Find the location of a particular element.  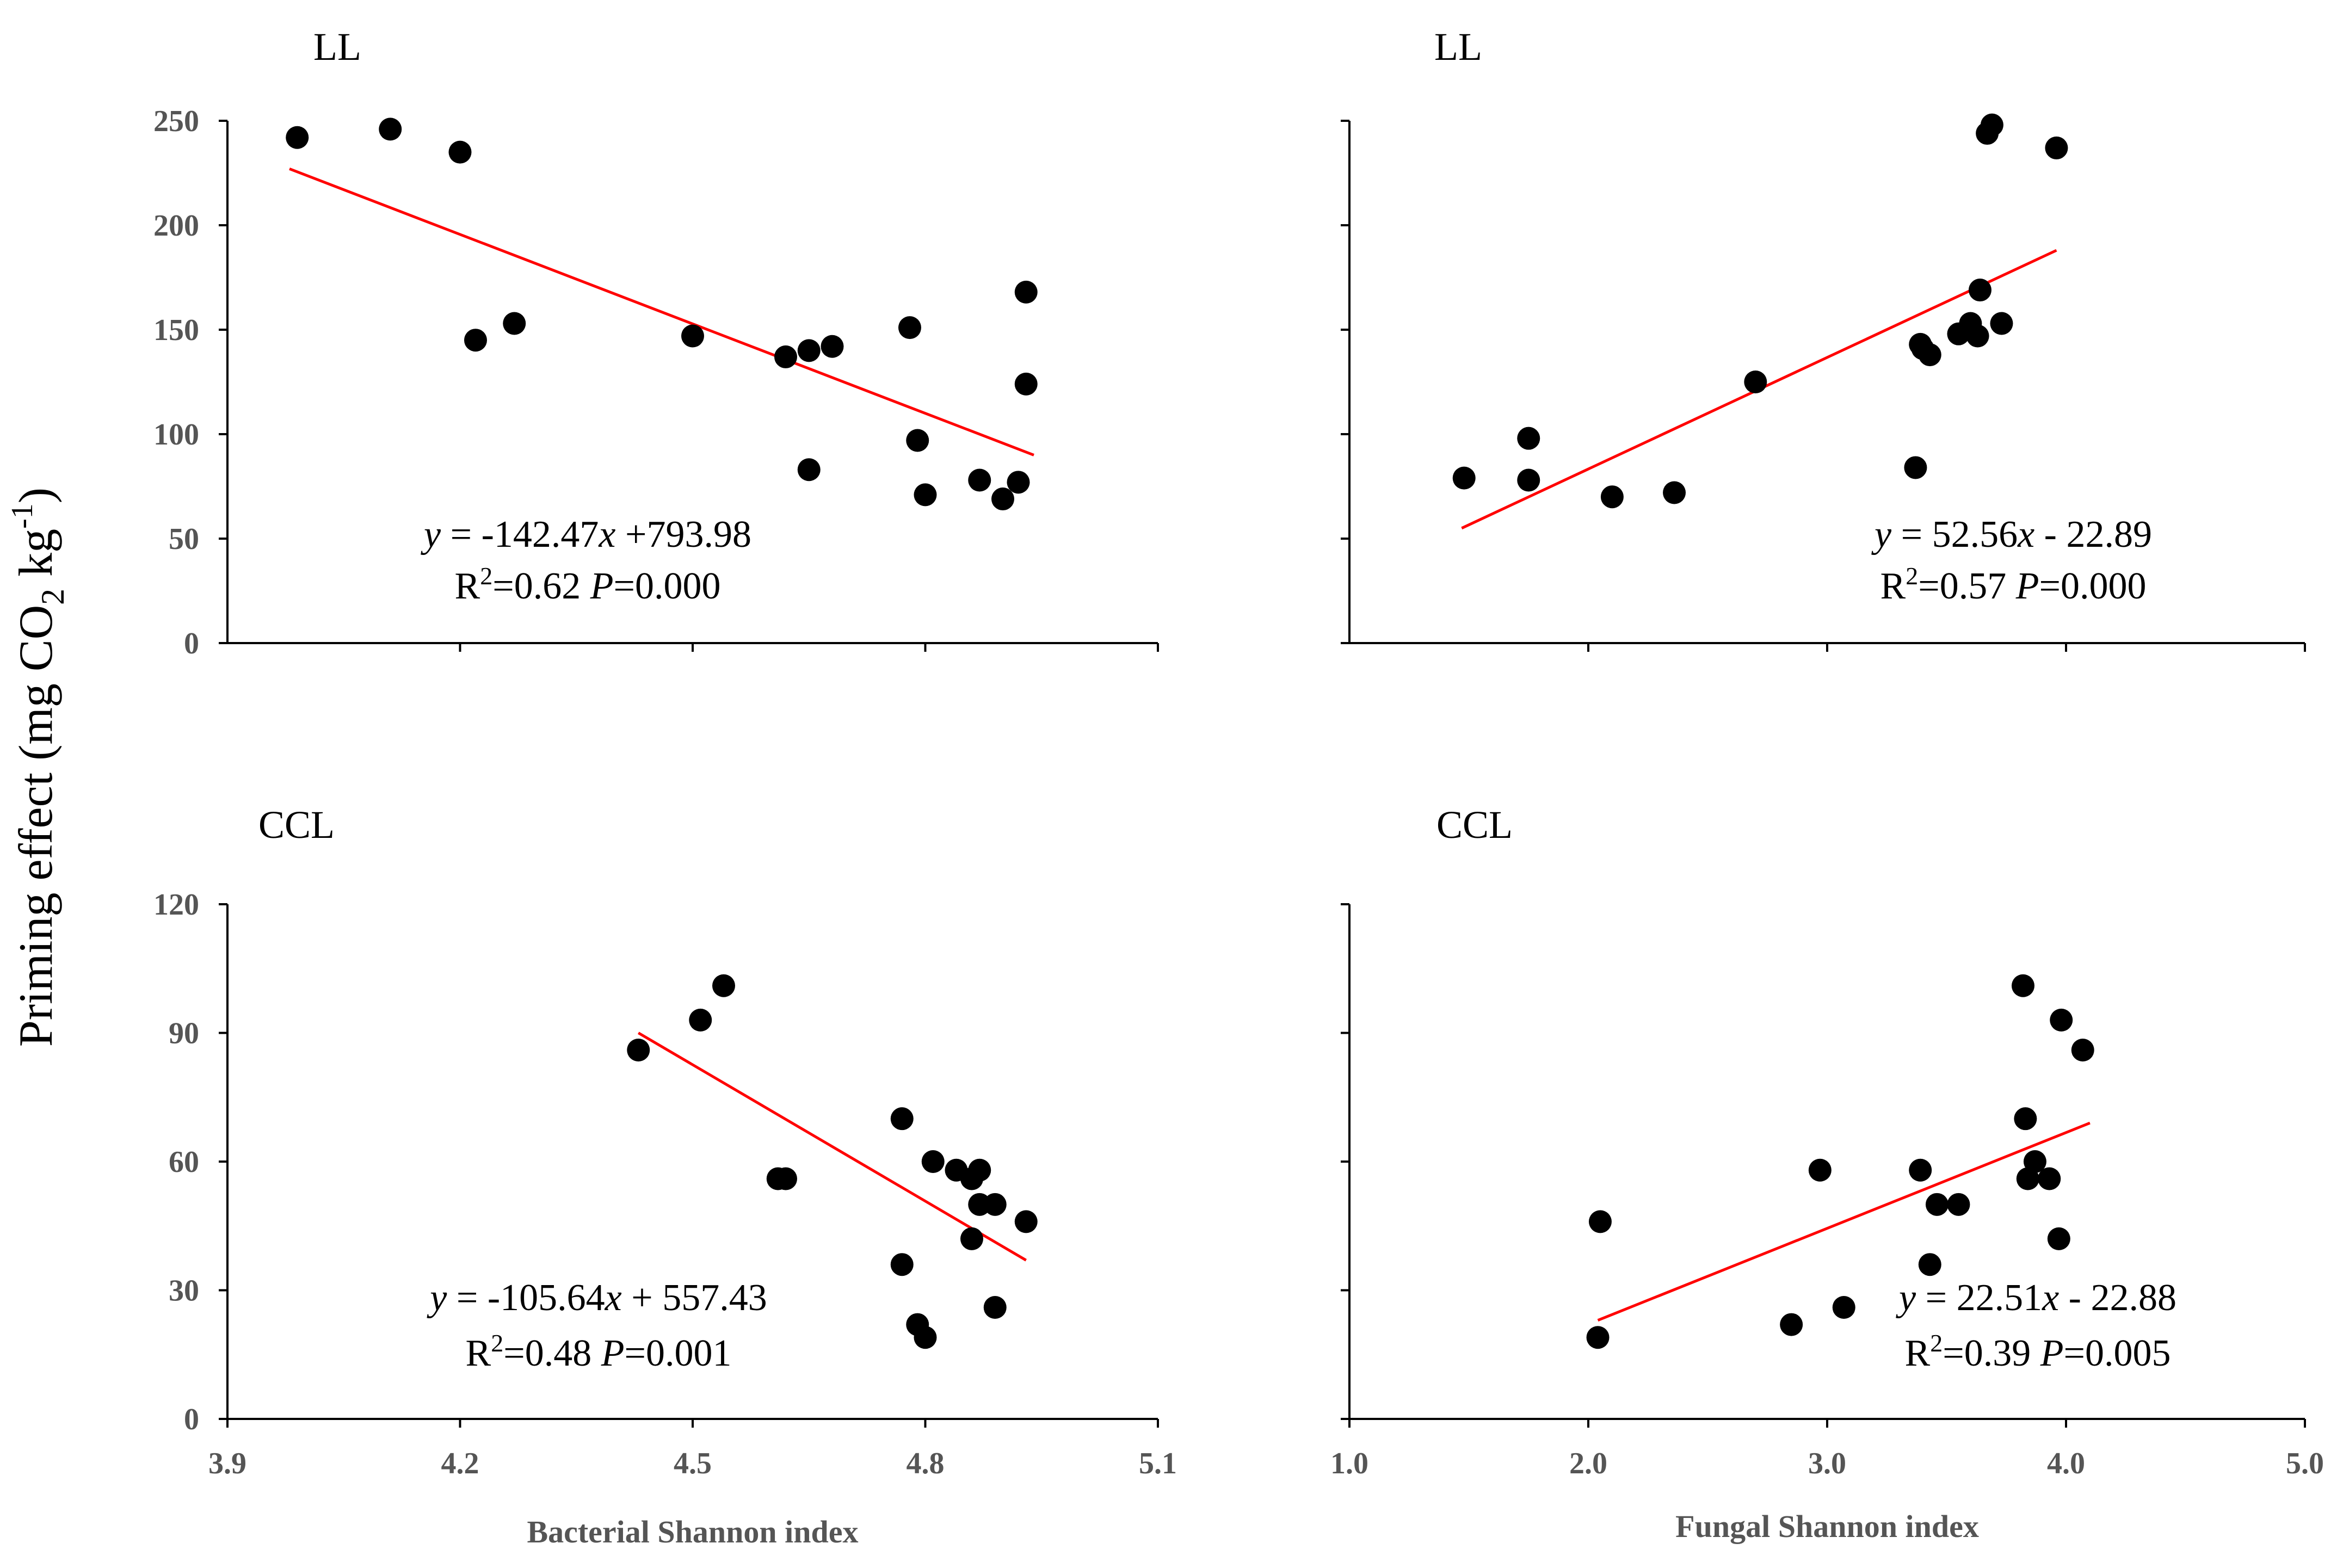

y-tick-label: 100 is located at coordinates (176, 435).